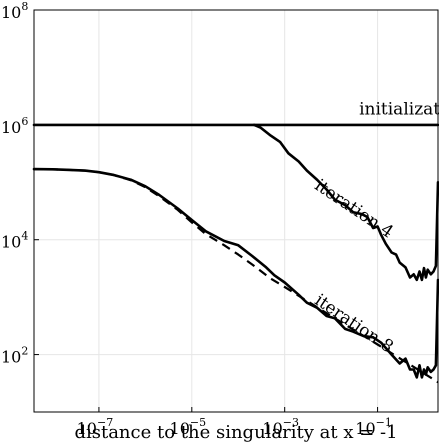 Image resolution: width=439 pixels, height=443 pixels. I want to click on x-tick-label-exponent: −3, so click(291, 422).